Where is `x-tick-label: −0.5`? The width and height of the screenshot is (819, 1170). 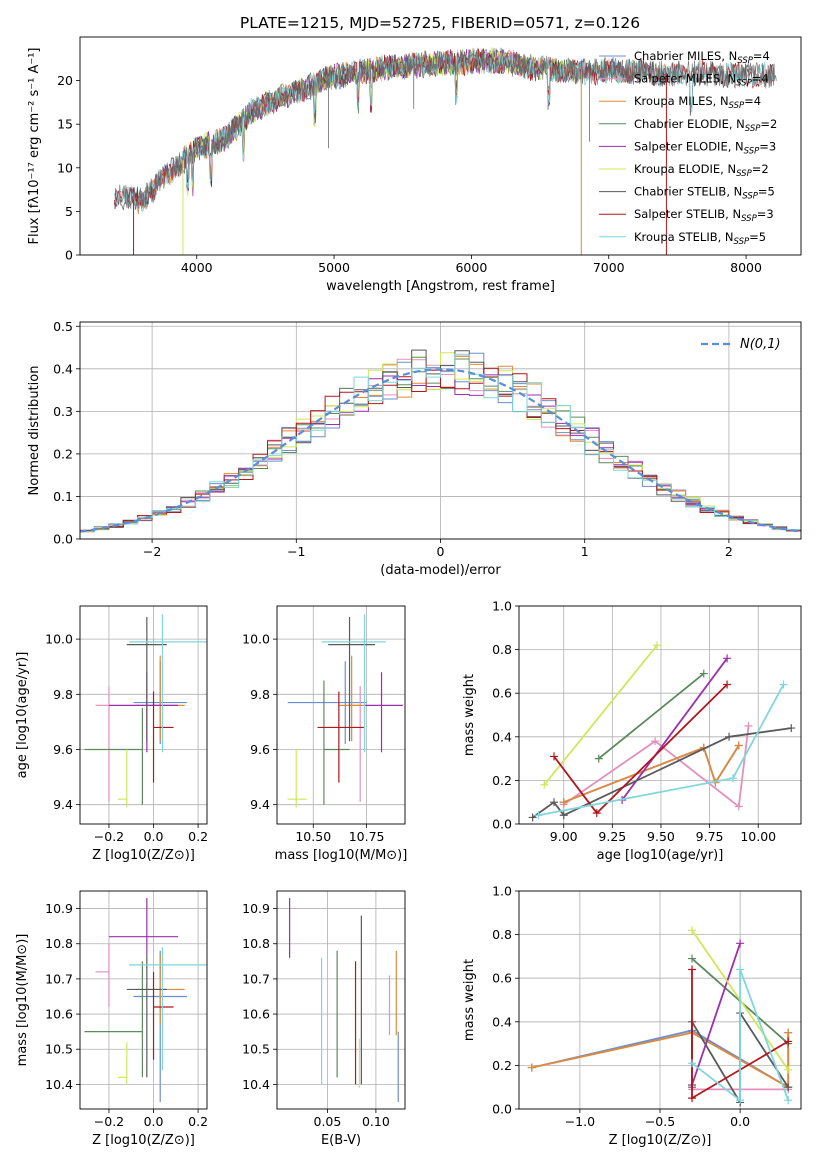 x-tick-label: −0.5 is located at coordinates (660, 1121).